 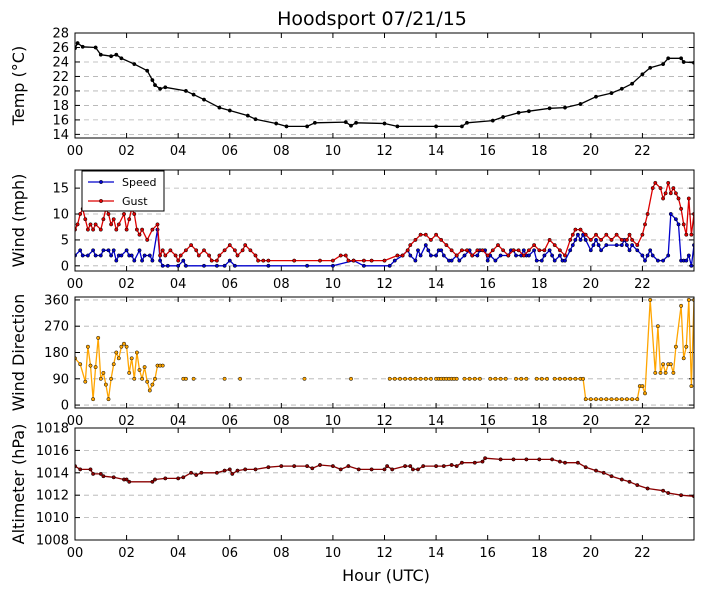 I want to click on x-tick-label: 12, so click(x=384, y=284).